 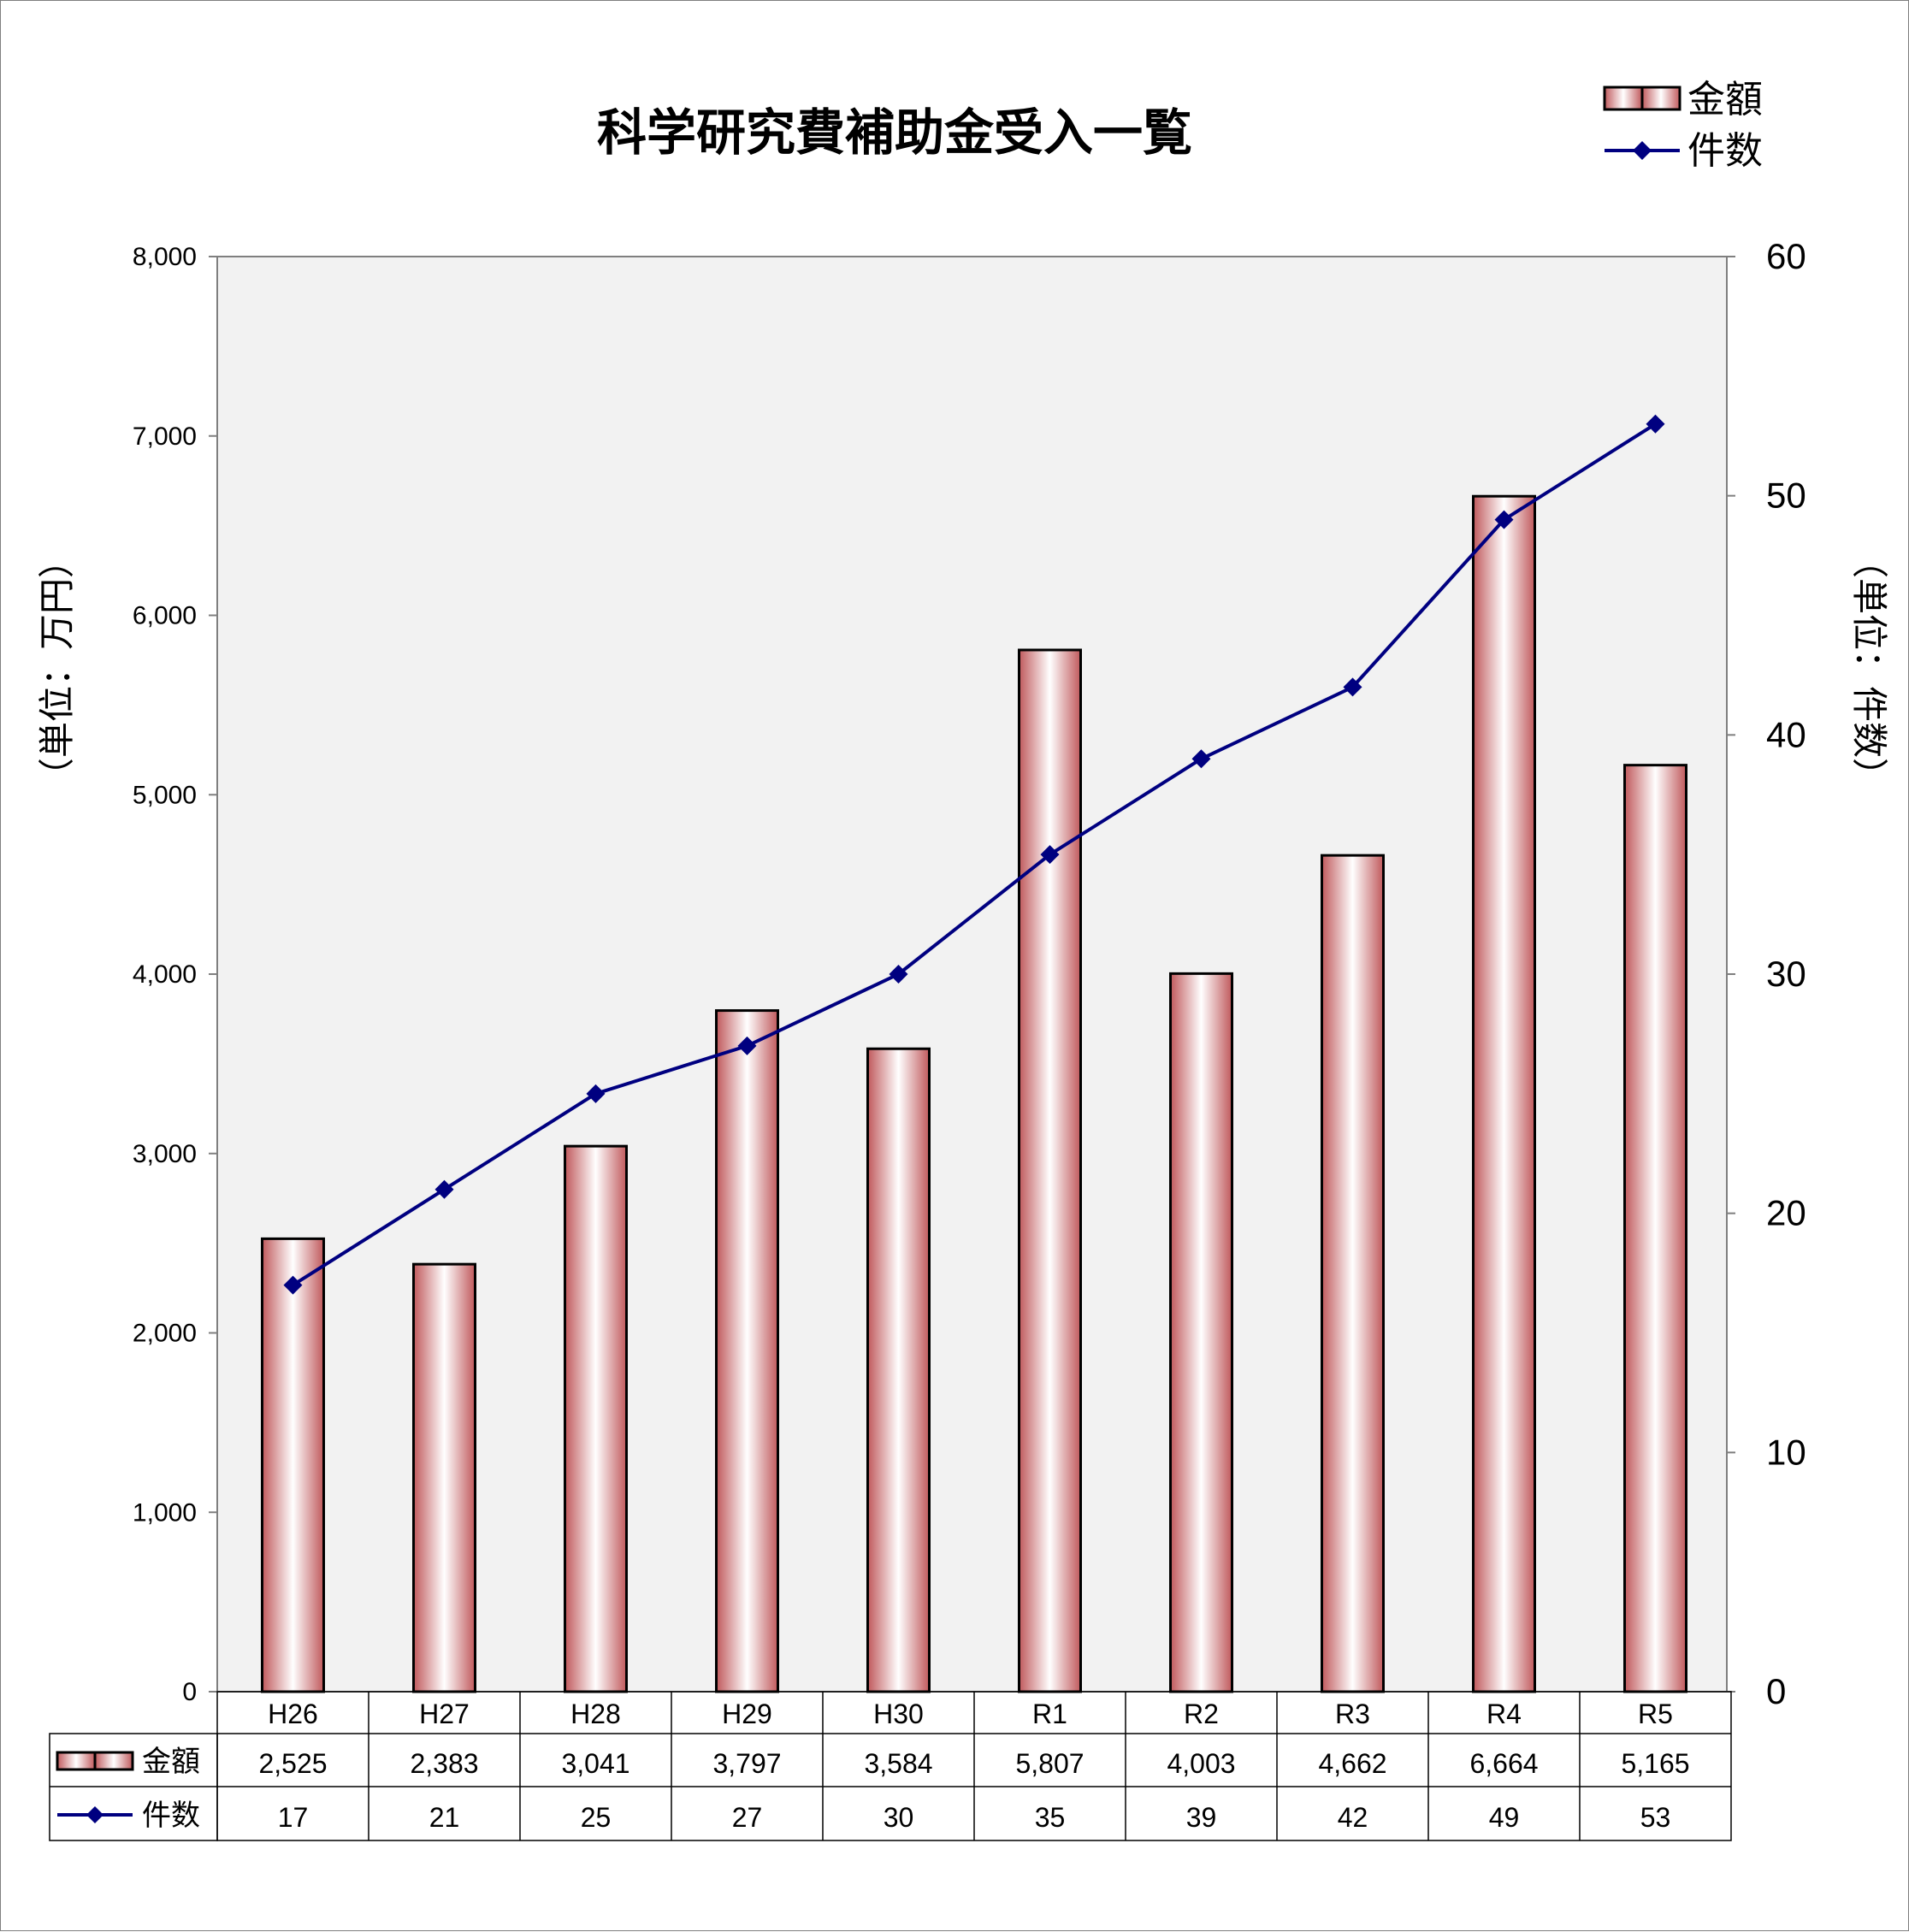 What do you see at coordinates (1660, 98) in the screenshot?
I see `legend-bar-swatch-right` at bounding box center [1660, 98].